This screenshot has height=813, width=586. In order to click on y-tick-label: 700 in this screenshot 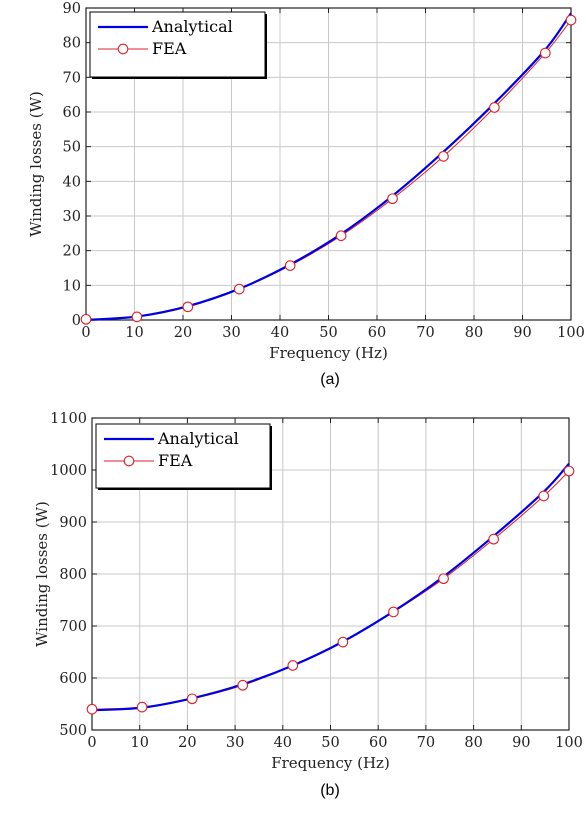, I will do `click(73, 627)`.